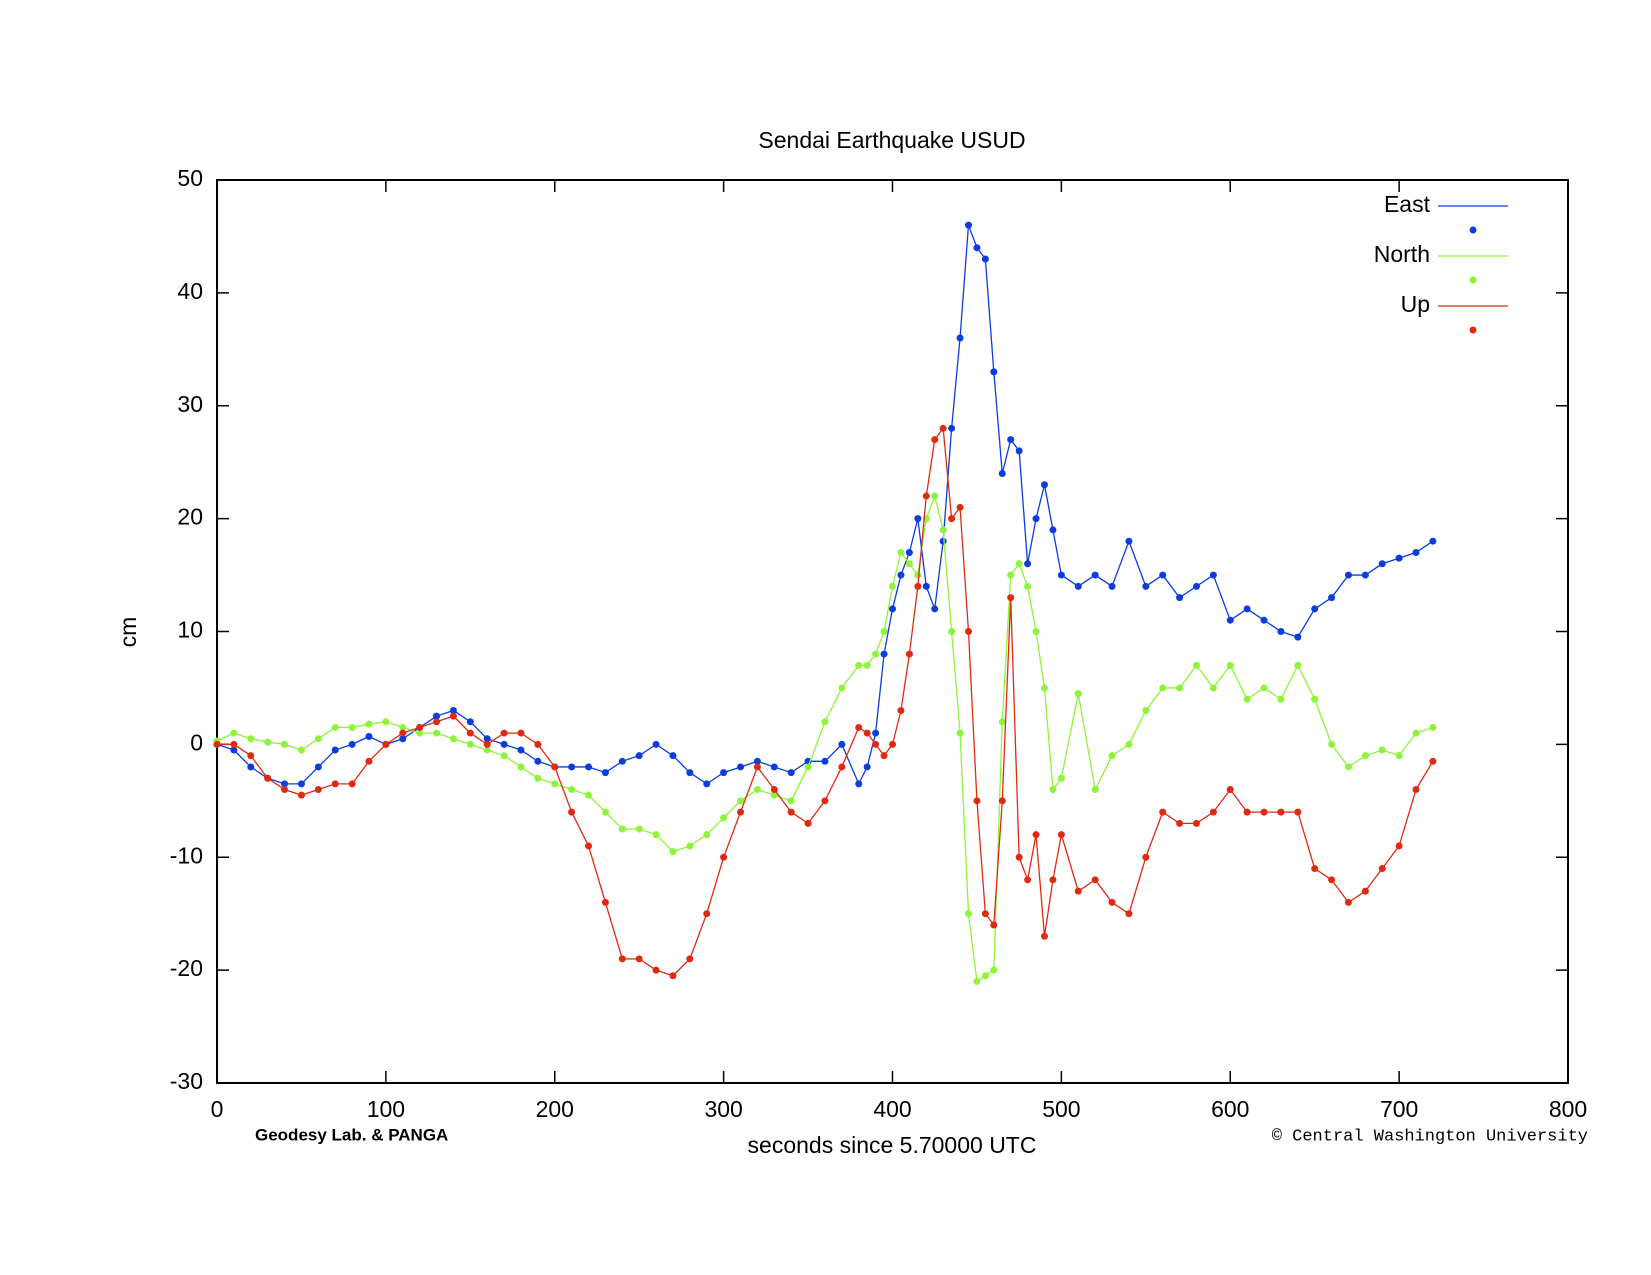  What do you see at coordinates (386, 1109) in the screenshot?
I see `x-tick-label: 100` at bounding box center [386, 1109].